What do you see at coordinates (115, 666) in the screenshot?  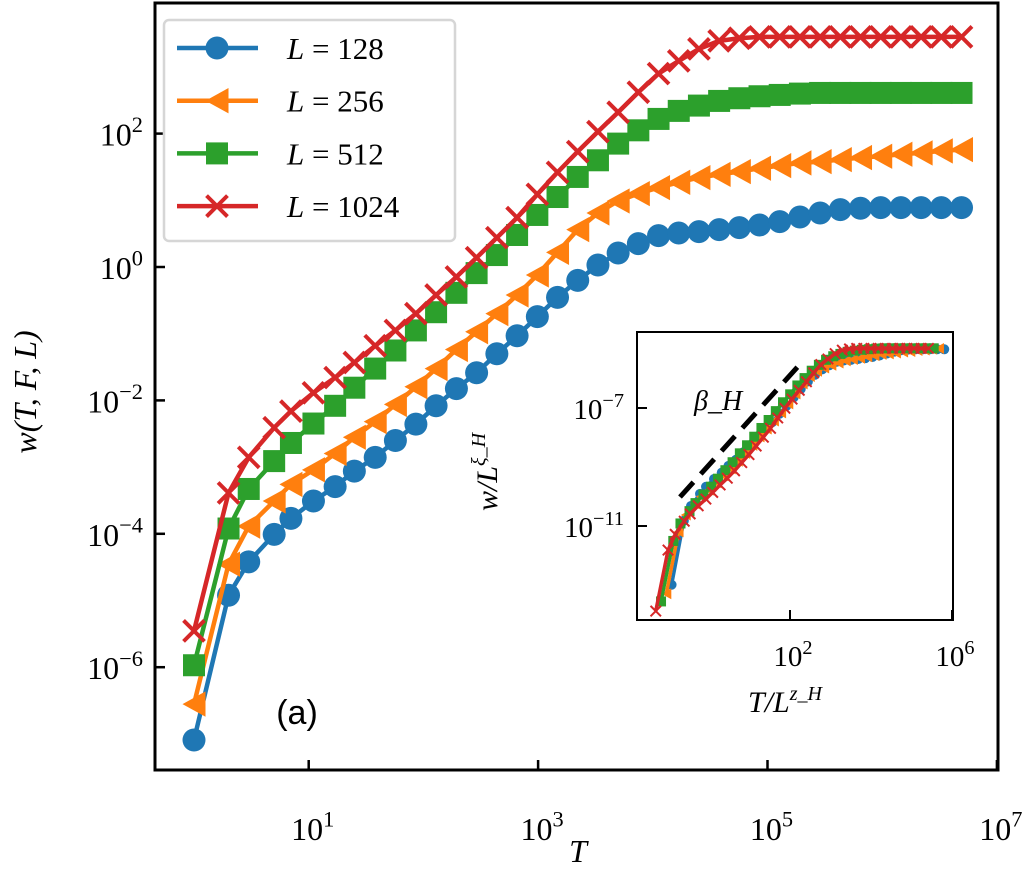 I see `y-tick-label: 10⁻⁶` at bounding box center [115, 666].